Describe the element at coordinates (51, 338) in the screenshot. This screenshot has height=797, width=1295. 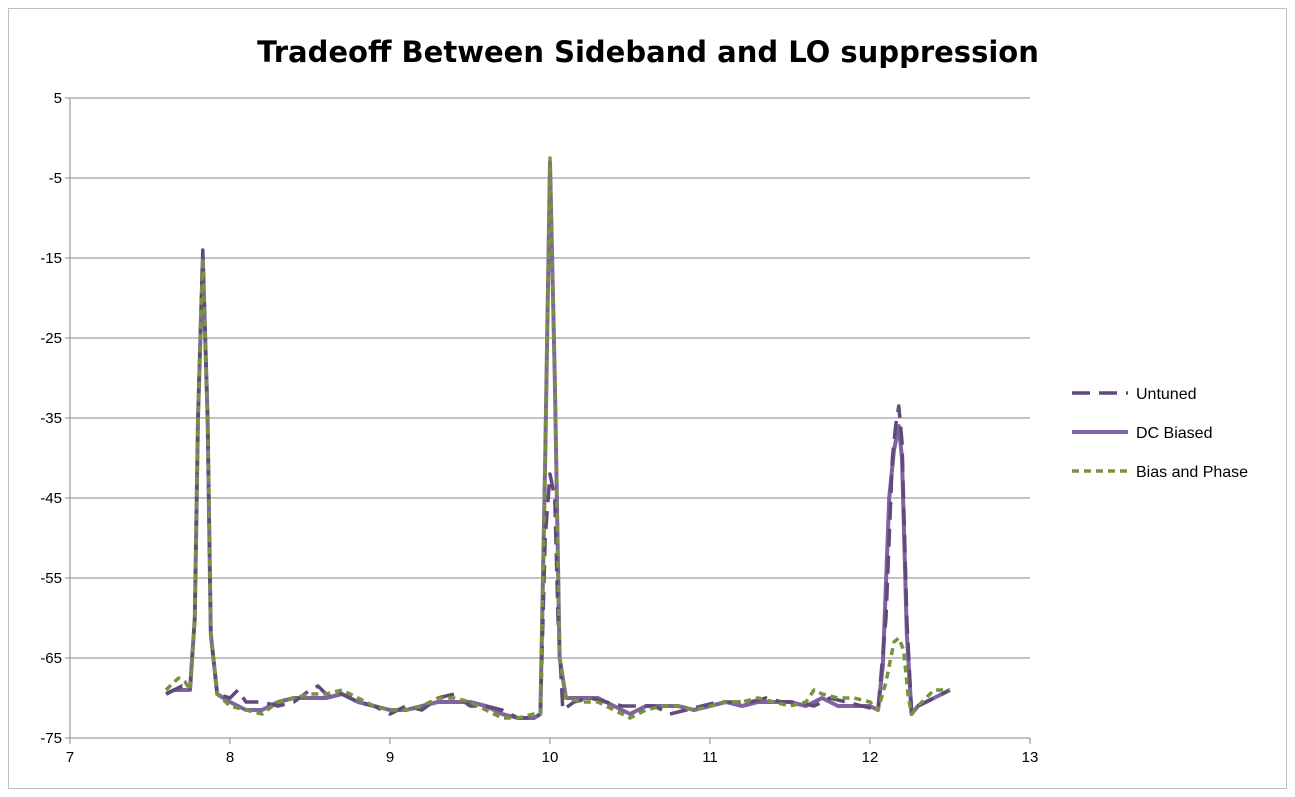
I see `y-tick-label: -25` at that location.